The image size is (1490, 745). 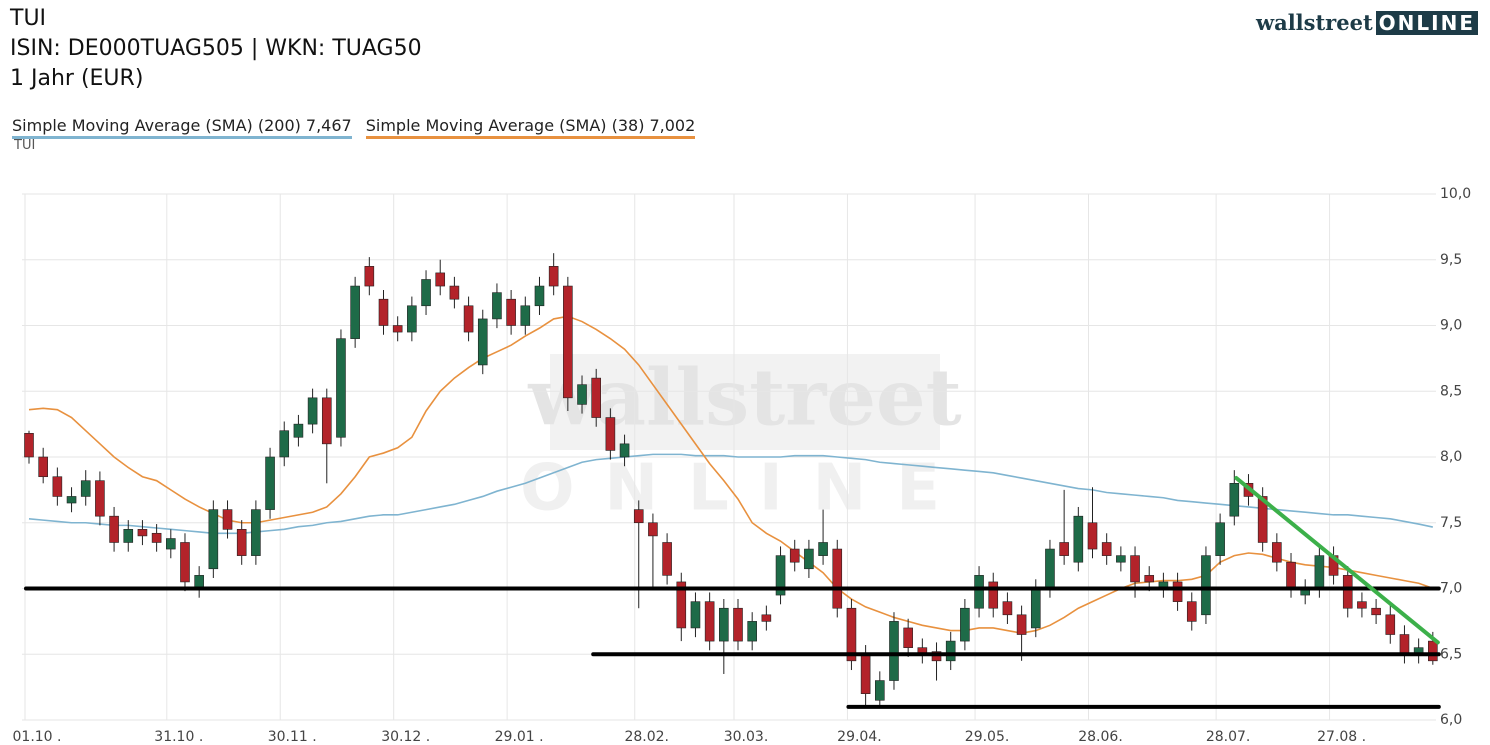 I want to click on legend-item: Simple Moving Average (SMA) (38) 7,002, so click(x=530, y=127).